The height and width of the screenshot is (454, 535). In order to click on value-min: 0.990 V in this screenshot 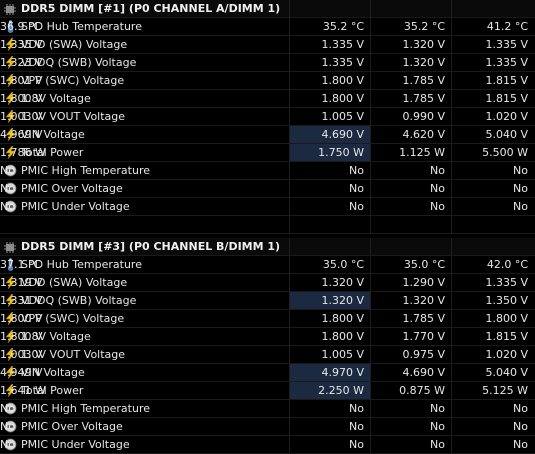, I will do `click(411, 116)`.